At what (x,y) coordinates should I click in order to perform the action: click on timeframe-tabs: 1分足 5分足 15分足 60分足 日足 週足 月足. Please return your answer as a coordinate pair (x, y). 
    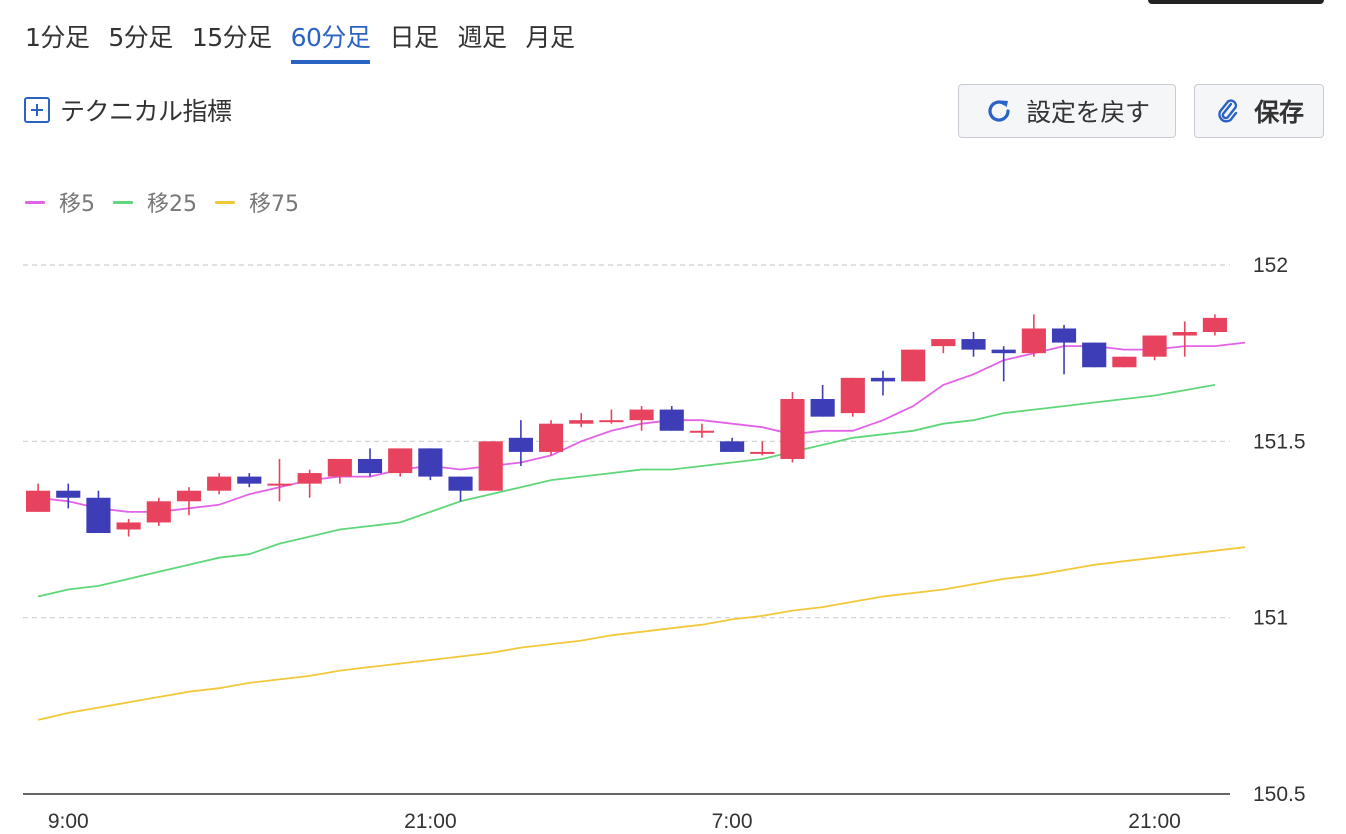
    Looking at the image, I should click on (309, 43).